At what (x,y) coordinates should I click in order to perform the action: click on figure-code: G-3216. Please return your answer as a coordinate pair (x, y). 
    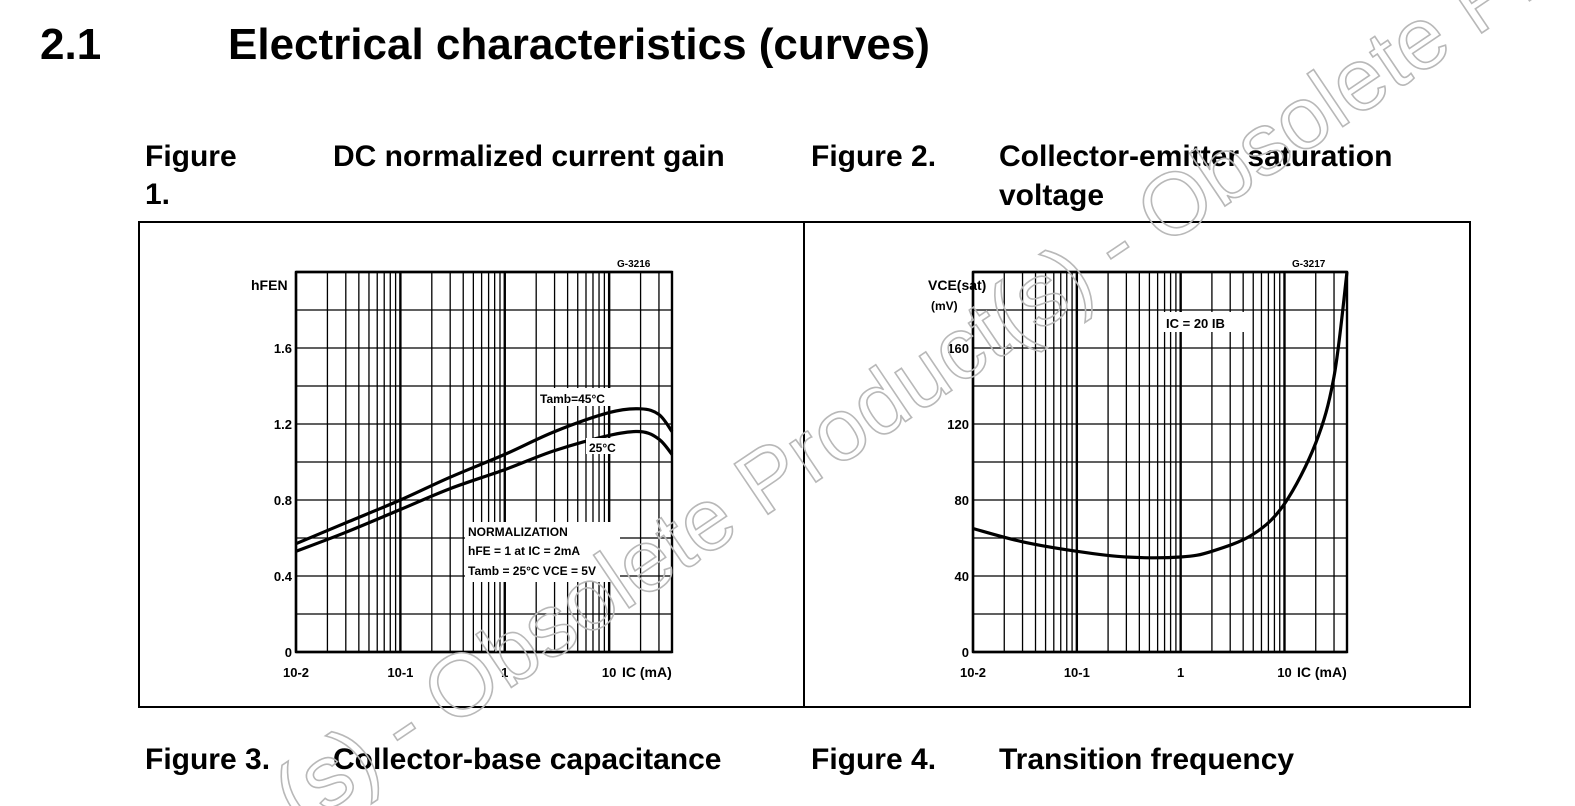
    Looking at the image, I should click on (634, 264).